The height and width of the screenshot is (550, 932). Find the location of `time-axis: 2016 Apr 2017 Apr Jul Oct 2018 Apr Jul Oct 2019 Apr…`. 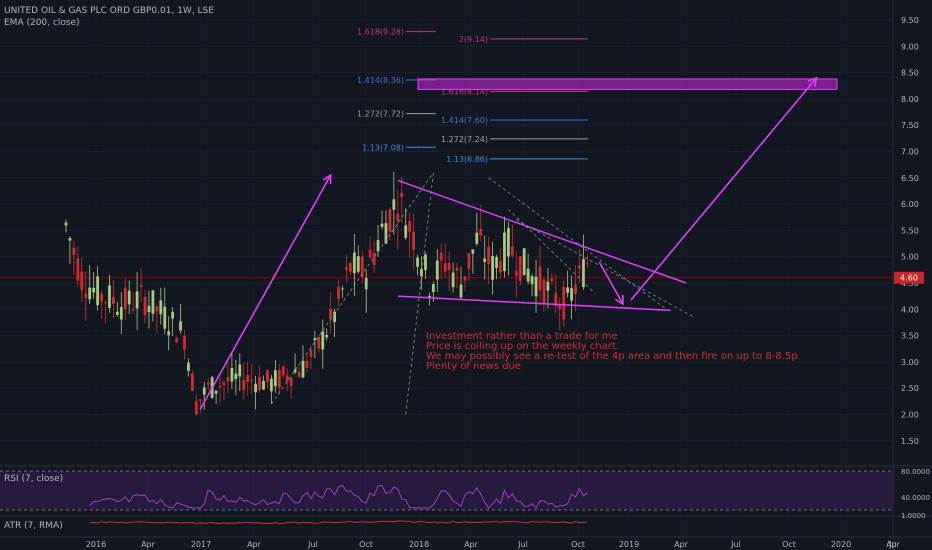

time-axis: 2016 Apr 2017 Apr Jul Oct 2018 Apr Jul Oct 2019 Apr… is located at coordinates (466, 542).